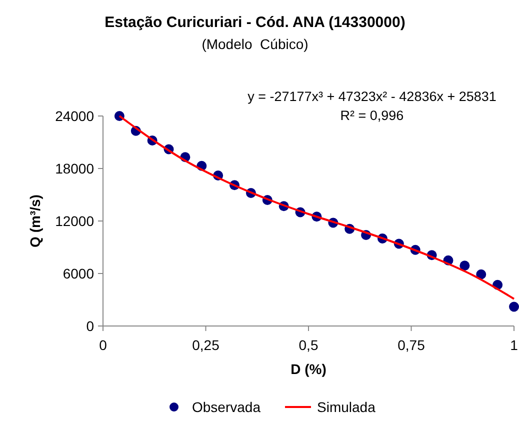  Describe the element at coordinates (78, 274) in the screenshot. I see `y-tick-label: 6000` at that location.